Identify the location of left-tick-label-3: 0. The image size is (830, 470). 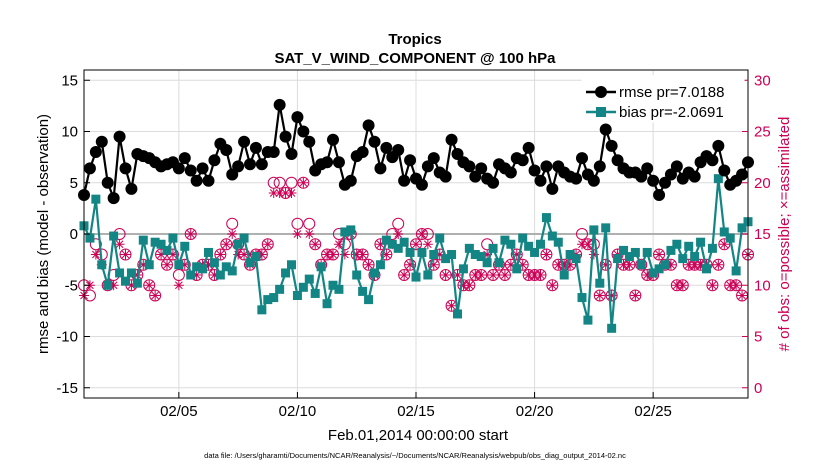
(74, 234).